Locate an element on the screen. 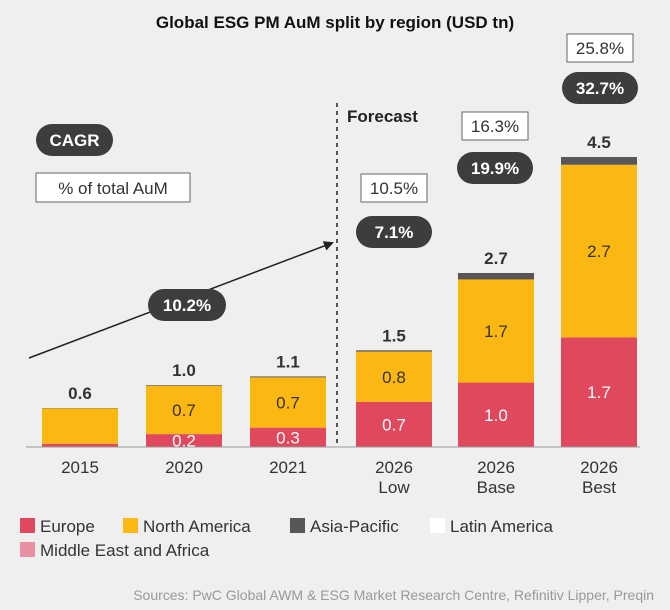  forecast-annotations-group: 10.5% 7.1% 16.3% 19.9% 25.8% 32.7% is located at coordinates (497, 140).